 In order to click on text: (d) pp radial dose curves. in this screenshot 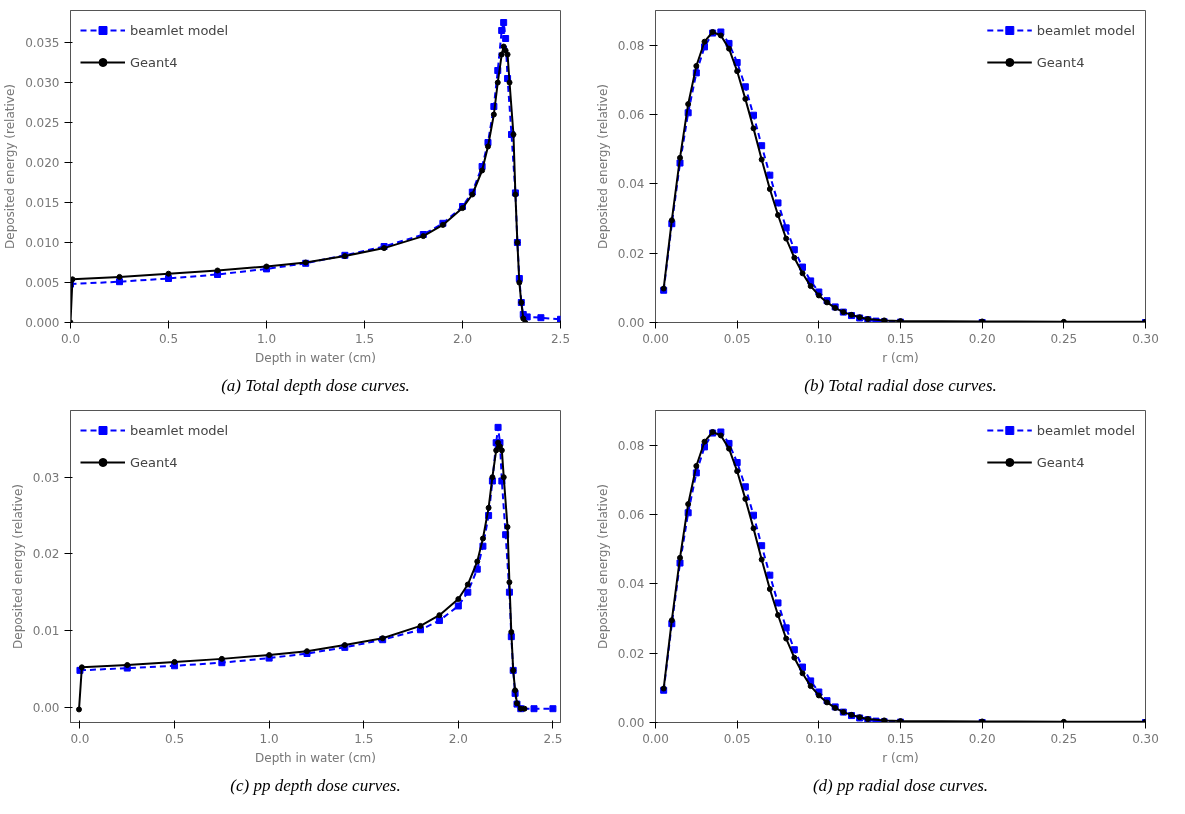, I will do `click(900, 785)`.